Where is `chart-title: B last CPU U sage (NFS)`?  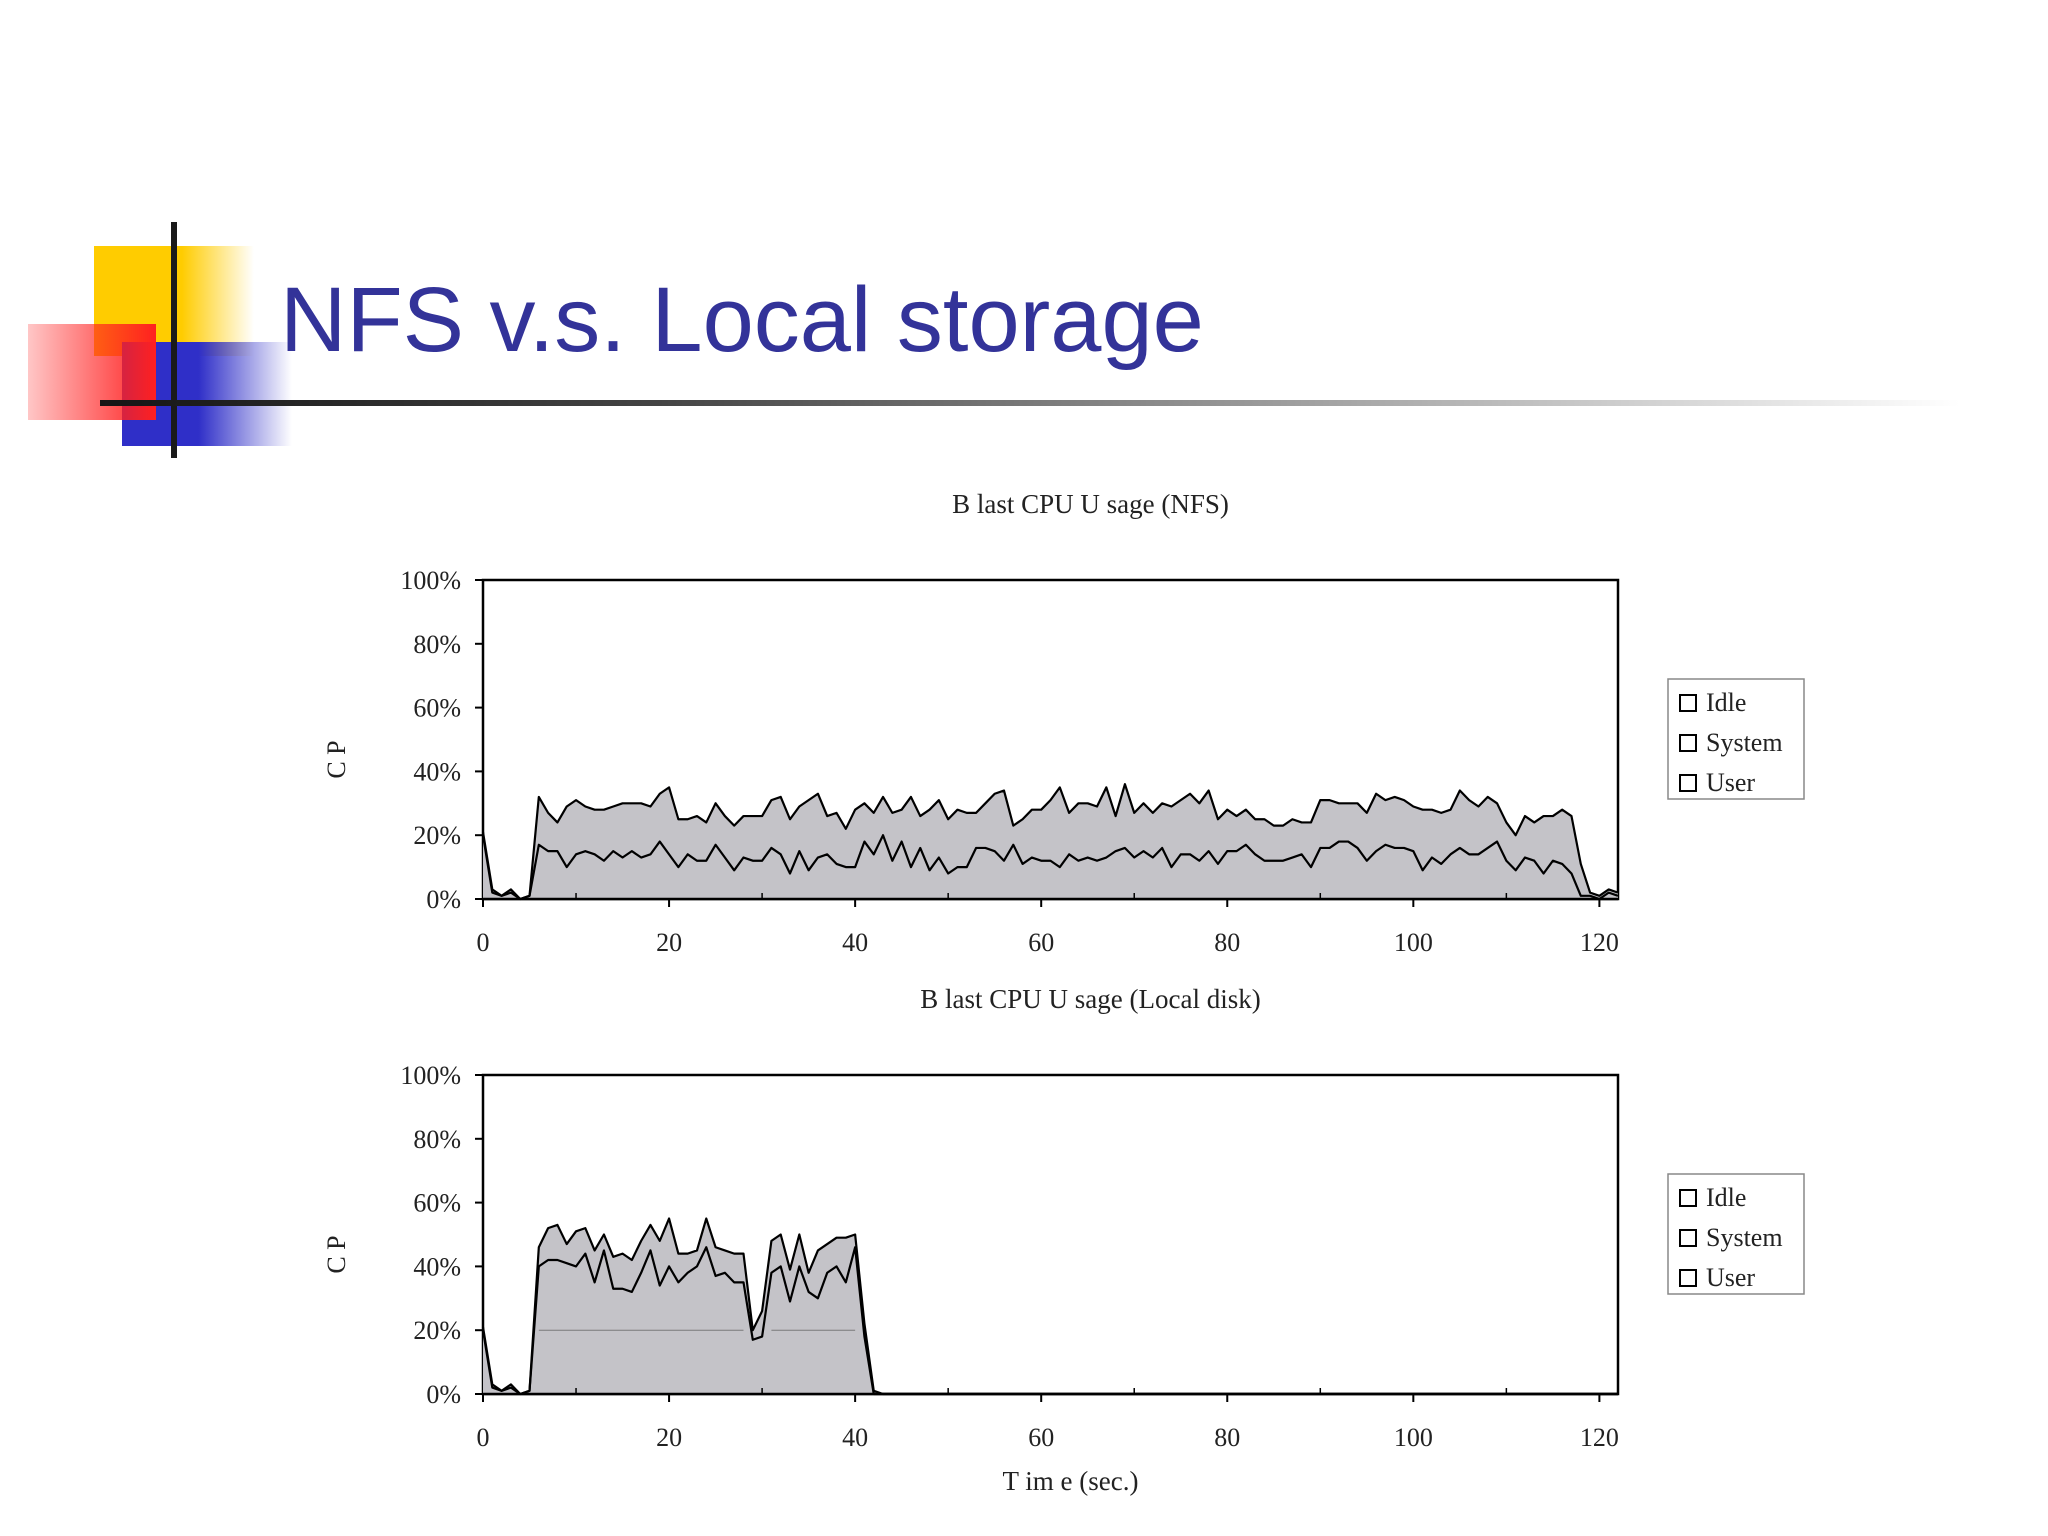 chart-title: B last CPU U sage (NFS) is located at coordinates (1090, 504).